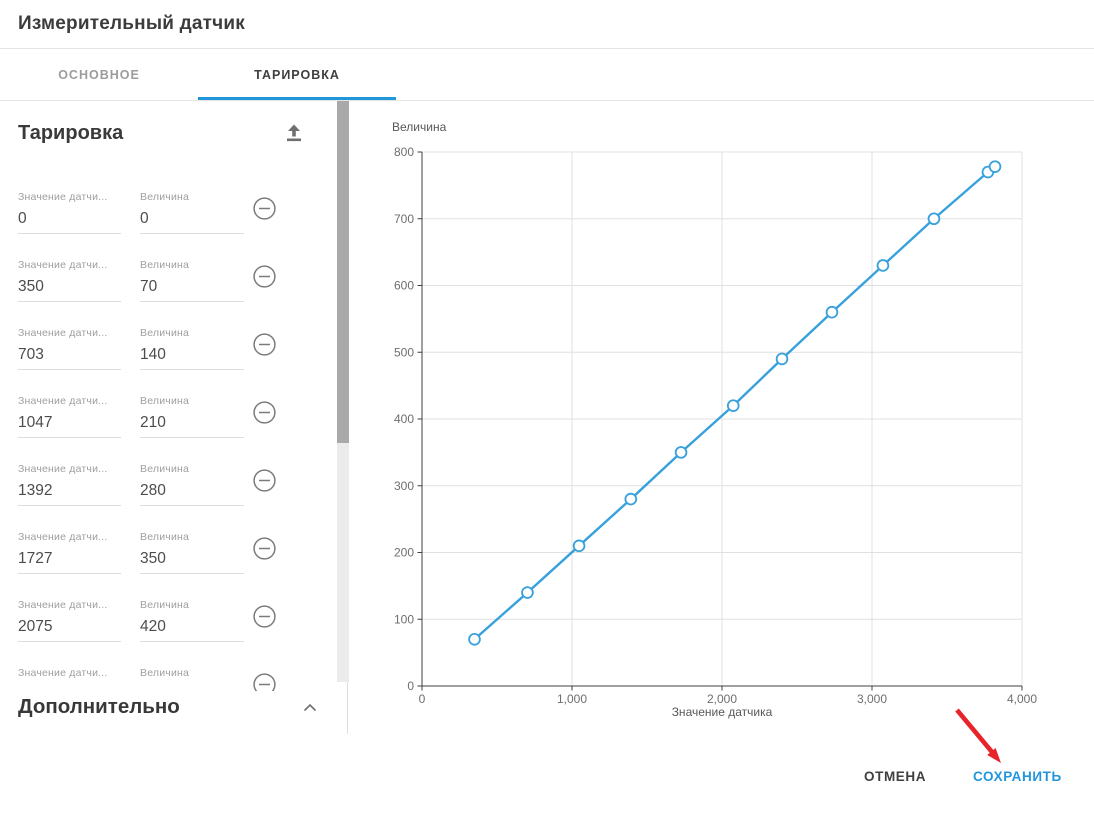  Describe the element at coordinates (343, 272) in the screenshot. I see `scrollbar-thumb` at that location.